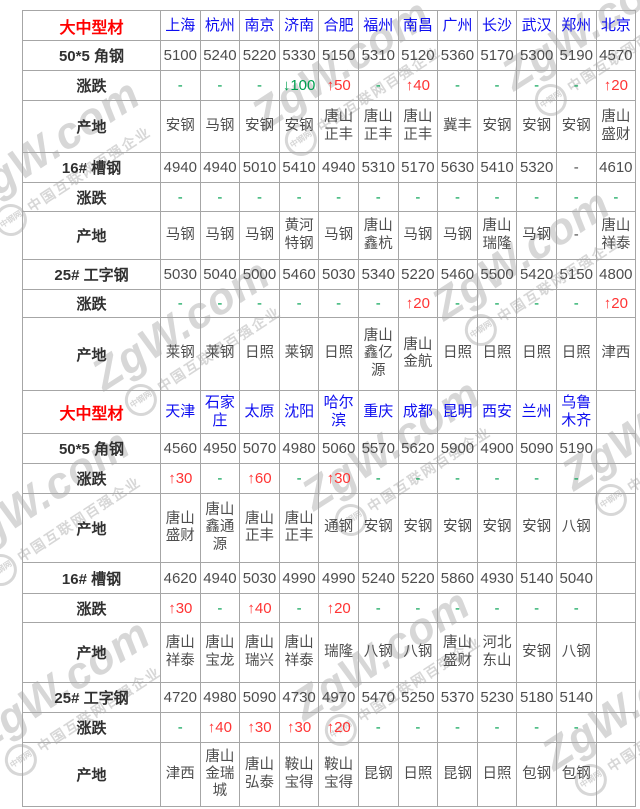  I want to click on price-cell: -, so click(576, 167).